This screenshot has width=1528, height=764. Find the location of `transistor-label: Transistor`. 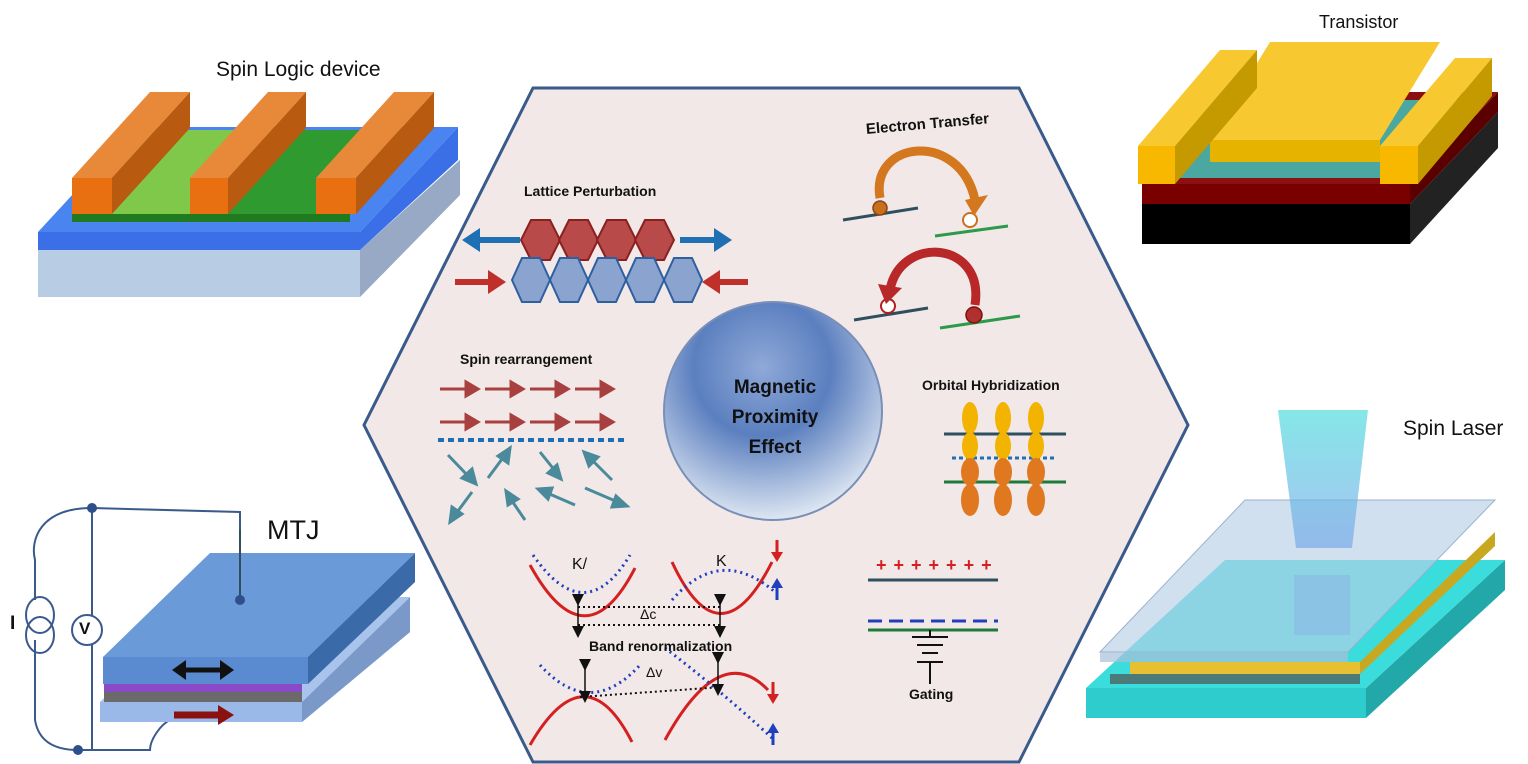

transistor-label: Transistor is located at coordinates (1359, 22).